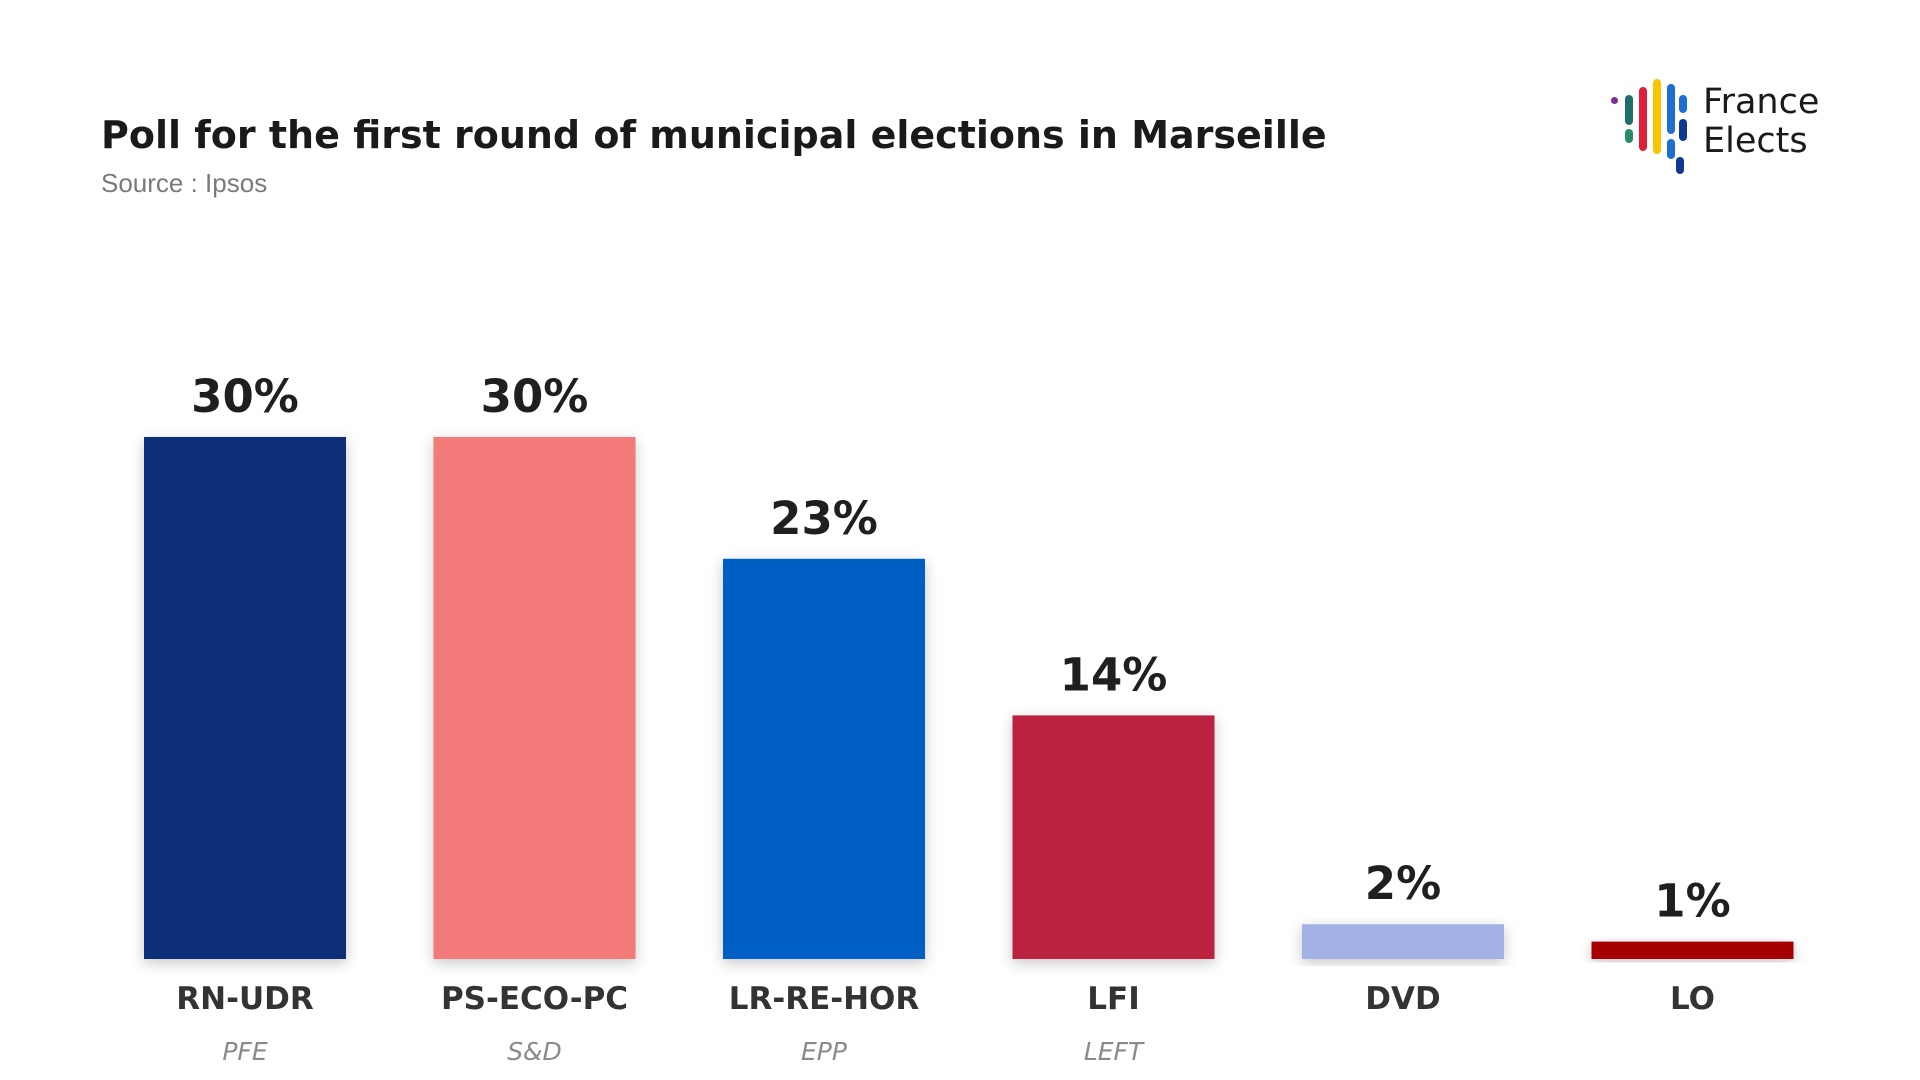 The height and width of the screenshot is (1080, 1920). What do you see at coordinates (534, 1051) in the screenshot?
I see `group-label: S&D` at bounding box center [534, 1051].